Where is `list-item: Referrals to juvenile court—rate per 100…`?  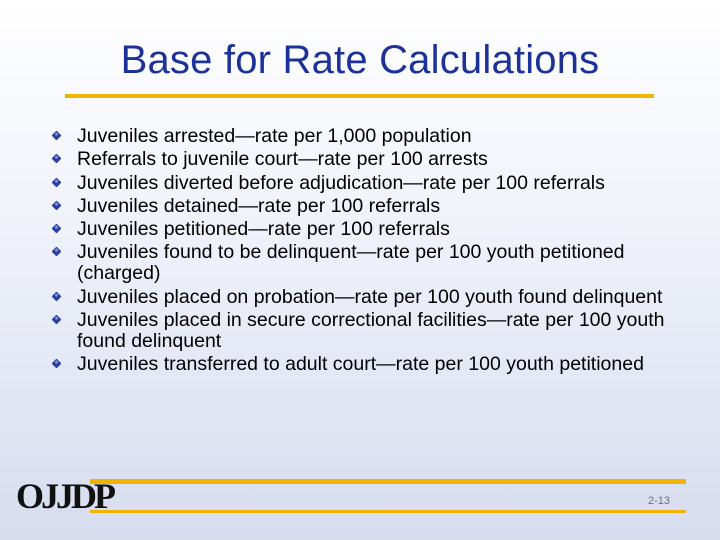 list-item: Referrals to juvenile court—rate per 100… is located at coordinates (375, 159).